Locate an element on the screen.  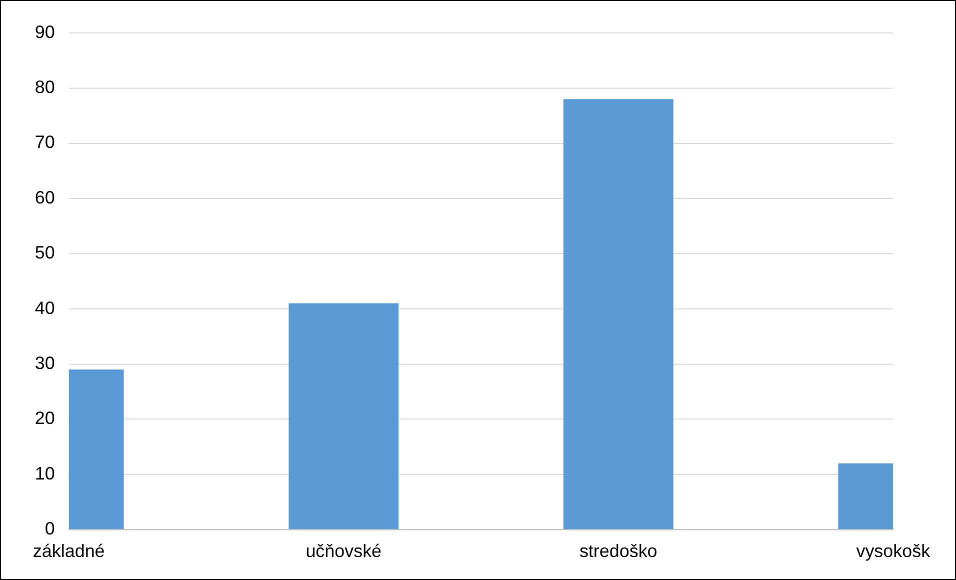
y-tick-label: 20 is located at coordinates (44, 418).